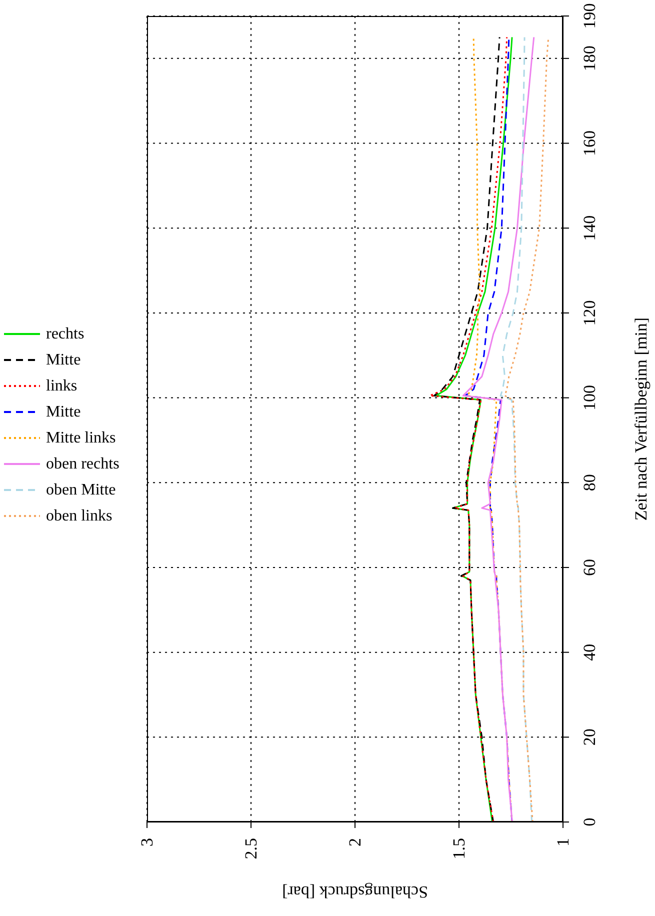 This screenshot has height=916, width=655. I want to click on y-tick-label: 190, so click(589, 16).